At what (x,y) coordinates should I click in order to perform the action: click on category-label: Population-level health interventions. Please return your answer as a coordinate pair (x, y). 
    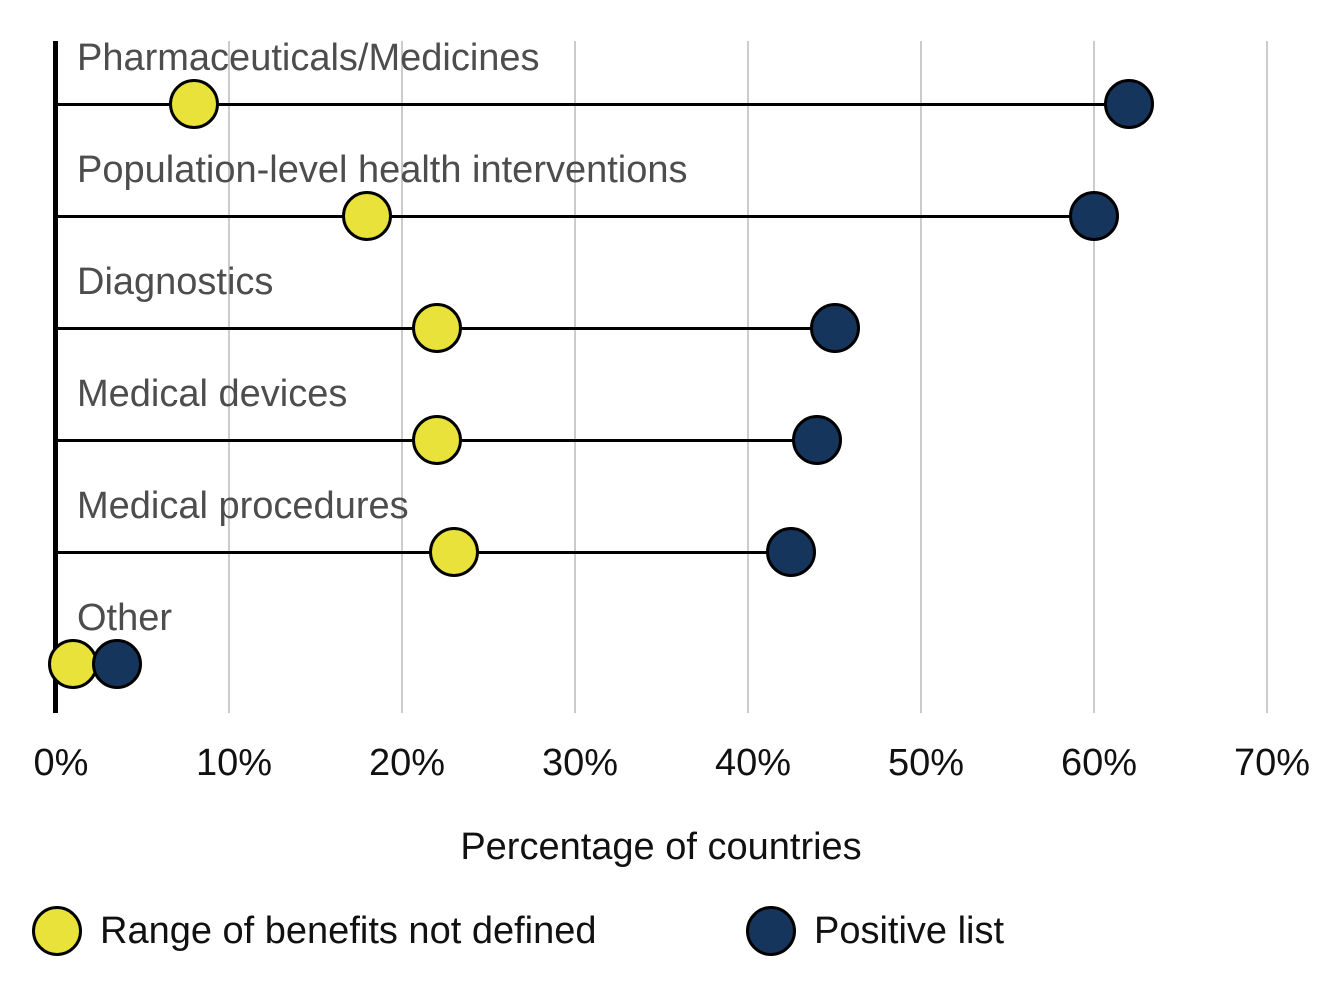
    Looking at the image, I should click on (382, 170).